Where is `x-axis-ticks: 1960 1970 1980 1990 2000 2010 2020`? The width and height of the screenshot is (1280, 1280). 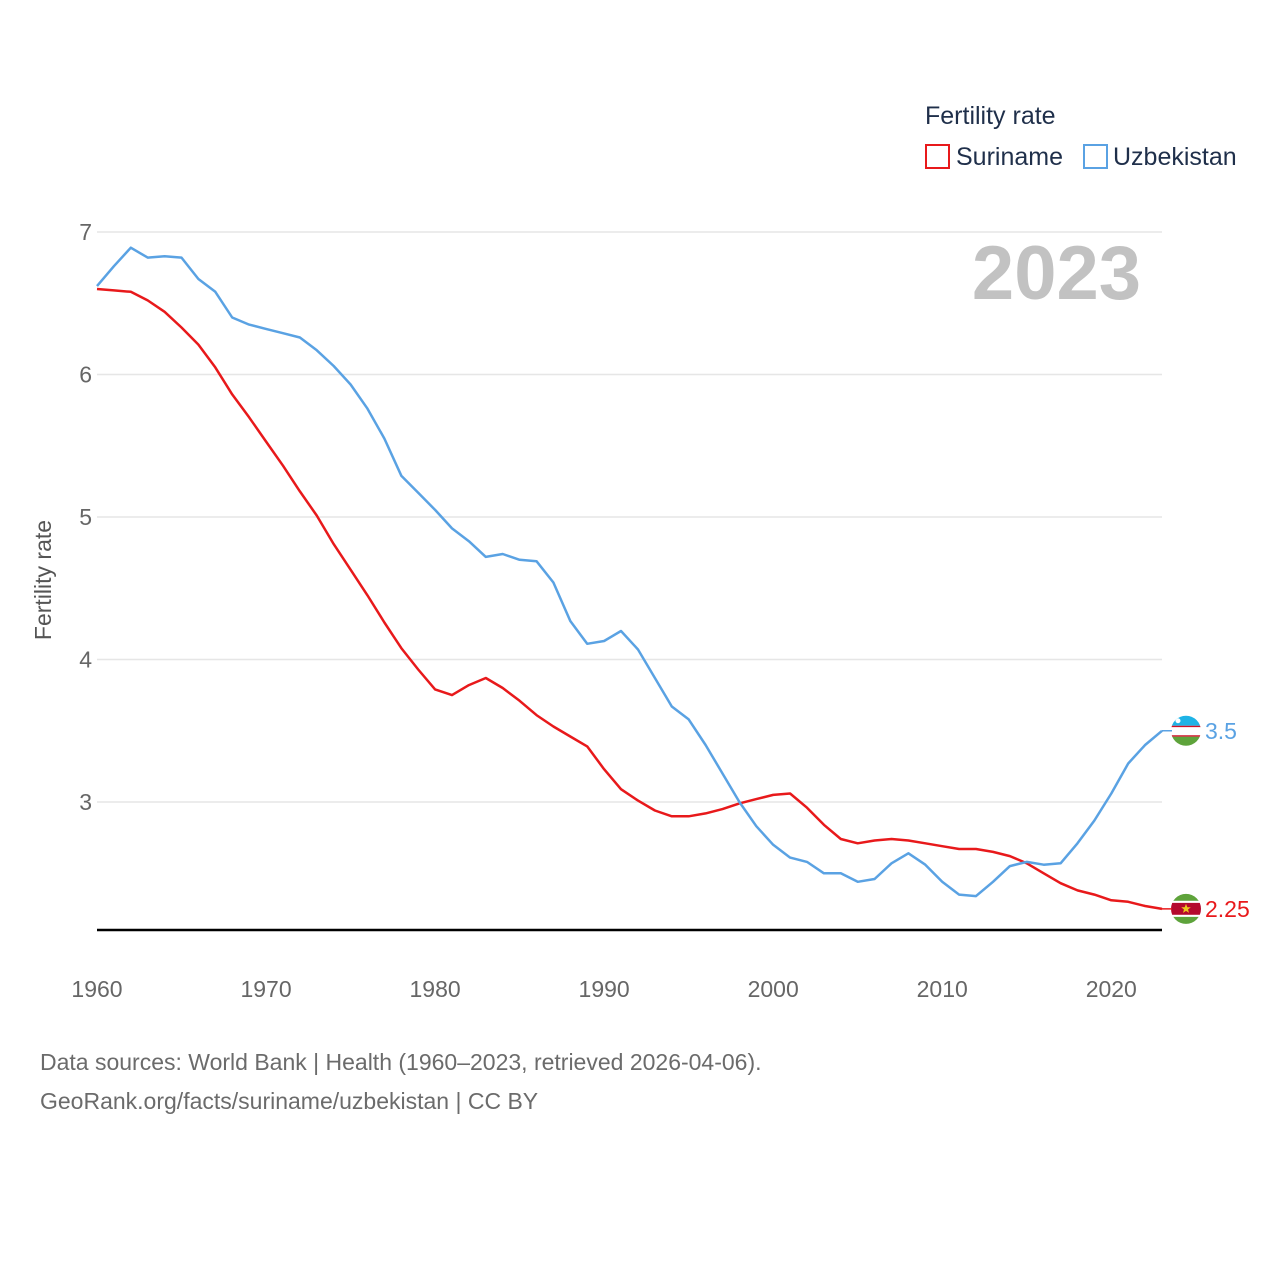 x-axis-ticks: 1960 1970 1980 1990 2000 2010 2020 is located at coordinates (603, 989).